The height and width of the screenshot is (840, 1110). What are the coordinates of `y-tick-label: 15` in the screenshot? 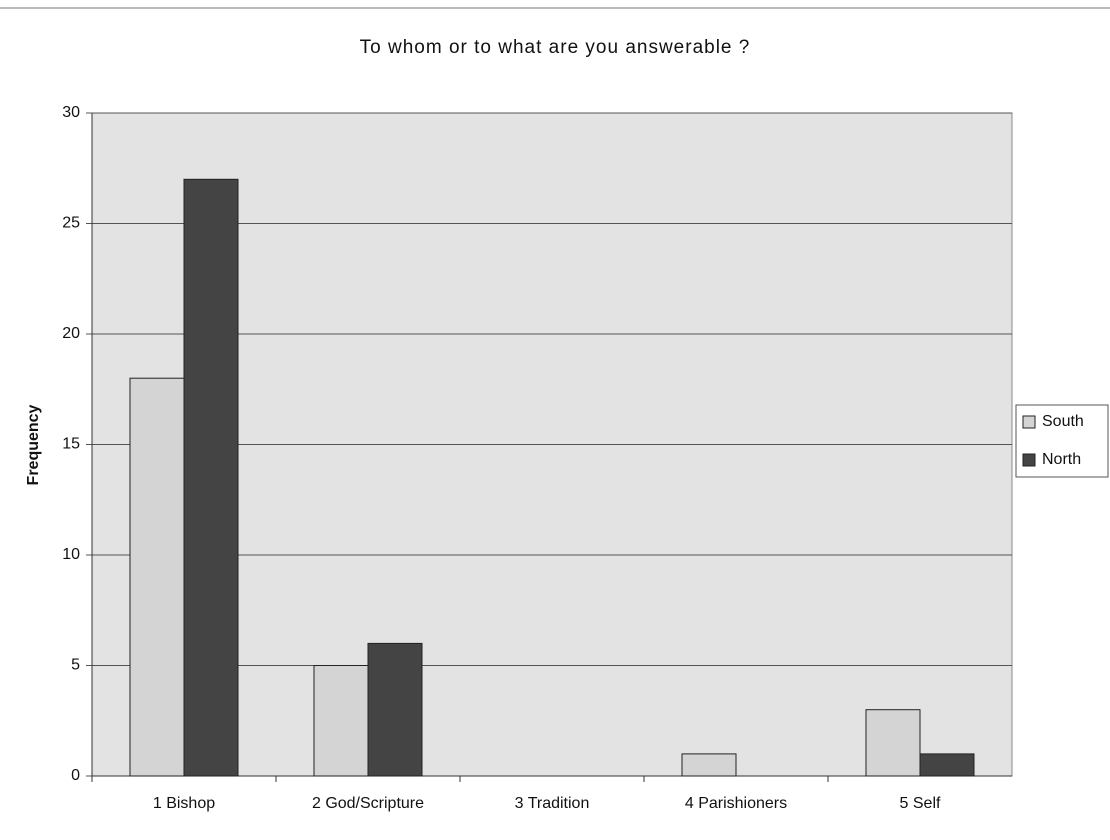 It's located at (71, 444).